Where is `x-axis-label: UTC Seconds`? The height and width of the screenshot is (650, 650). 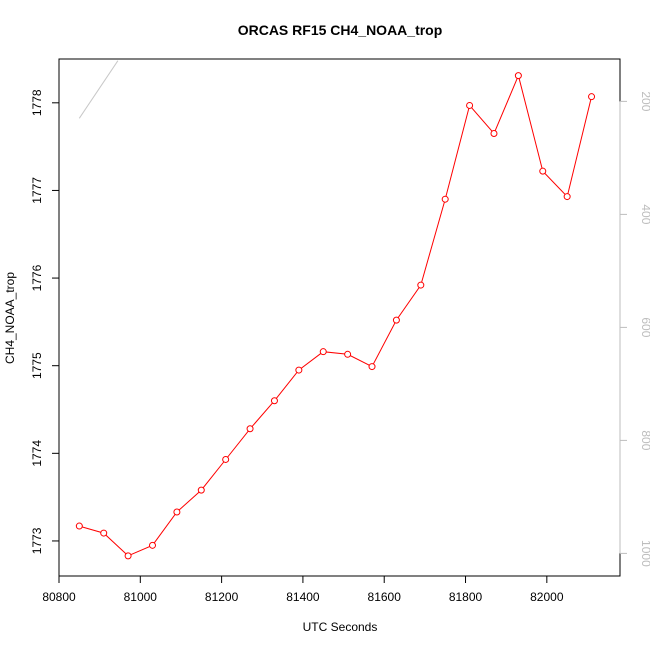 x-axis-label: UTC Seconds is located at coordinates (340, 627).